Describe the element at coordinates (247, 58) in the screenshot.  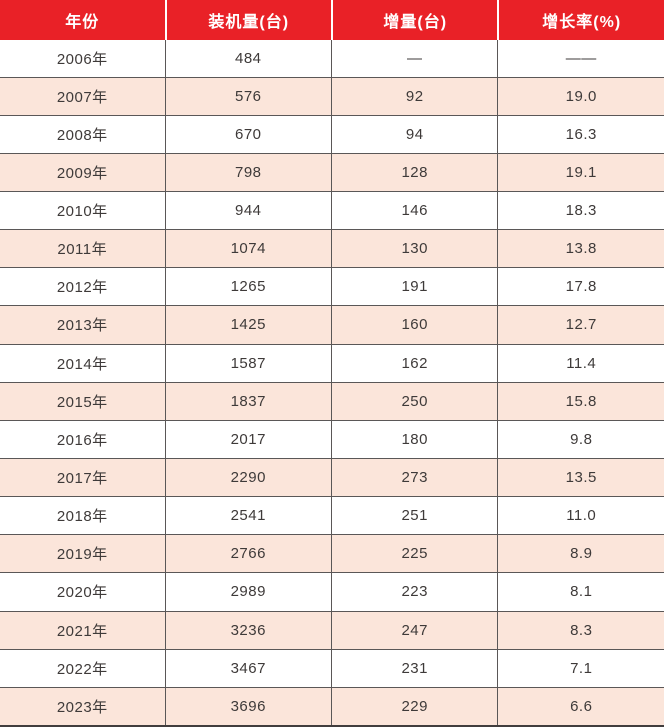
I see `cell-installed: 484` at that location.